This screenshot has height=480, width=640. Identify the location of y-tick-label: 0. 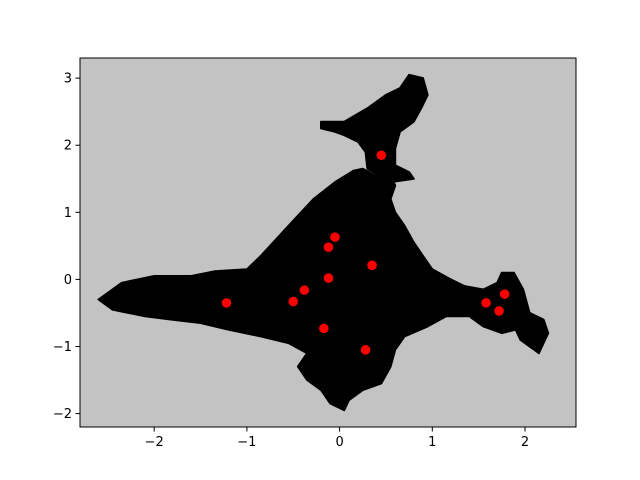
(68, 280).